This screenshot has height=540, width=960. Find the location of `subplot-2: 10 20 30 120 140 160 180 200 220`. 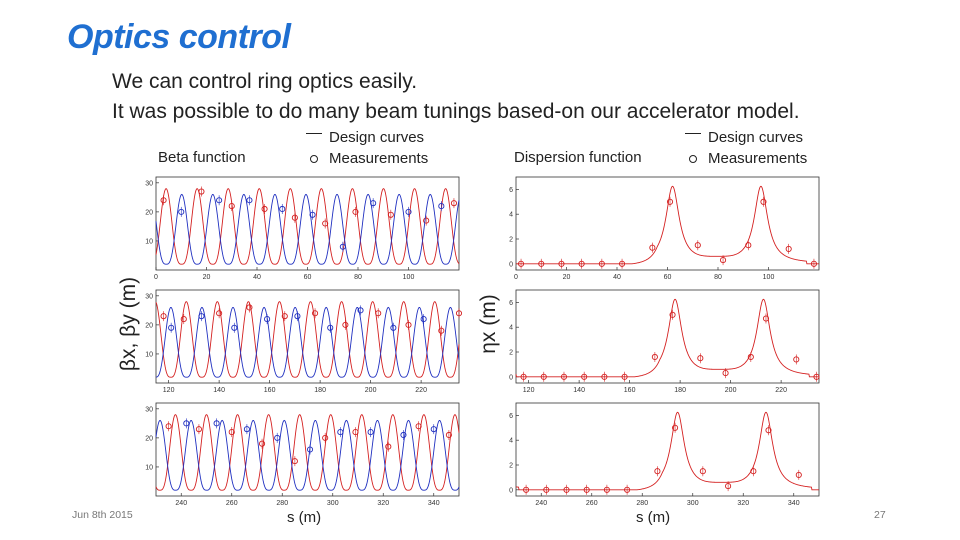

subplot-2: 10 20 30 120 140 160 180 200 220 is located at coordinates (304, 341).